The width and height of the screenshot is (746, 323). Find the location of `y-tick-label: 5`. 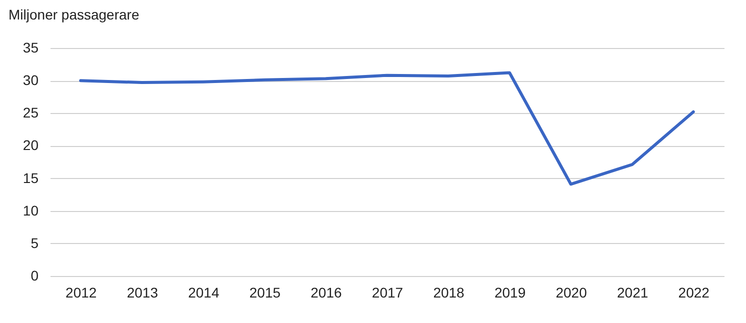

y-tick-label: 5 is located at coordinates (34, 242).